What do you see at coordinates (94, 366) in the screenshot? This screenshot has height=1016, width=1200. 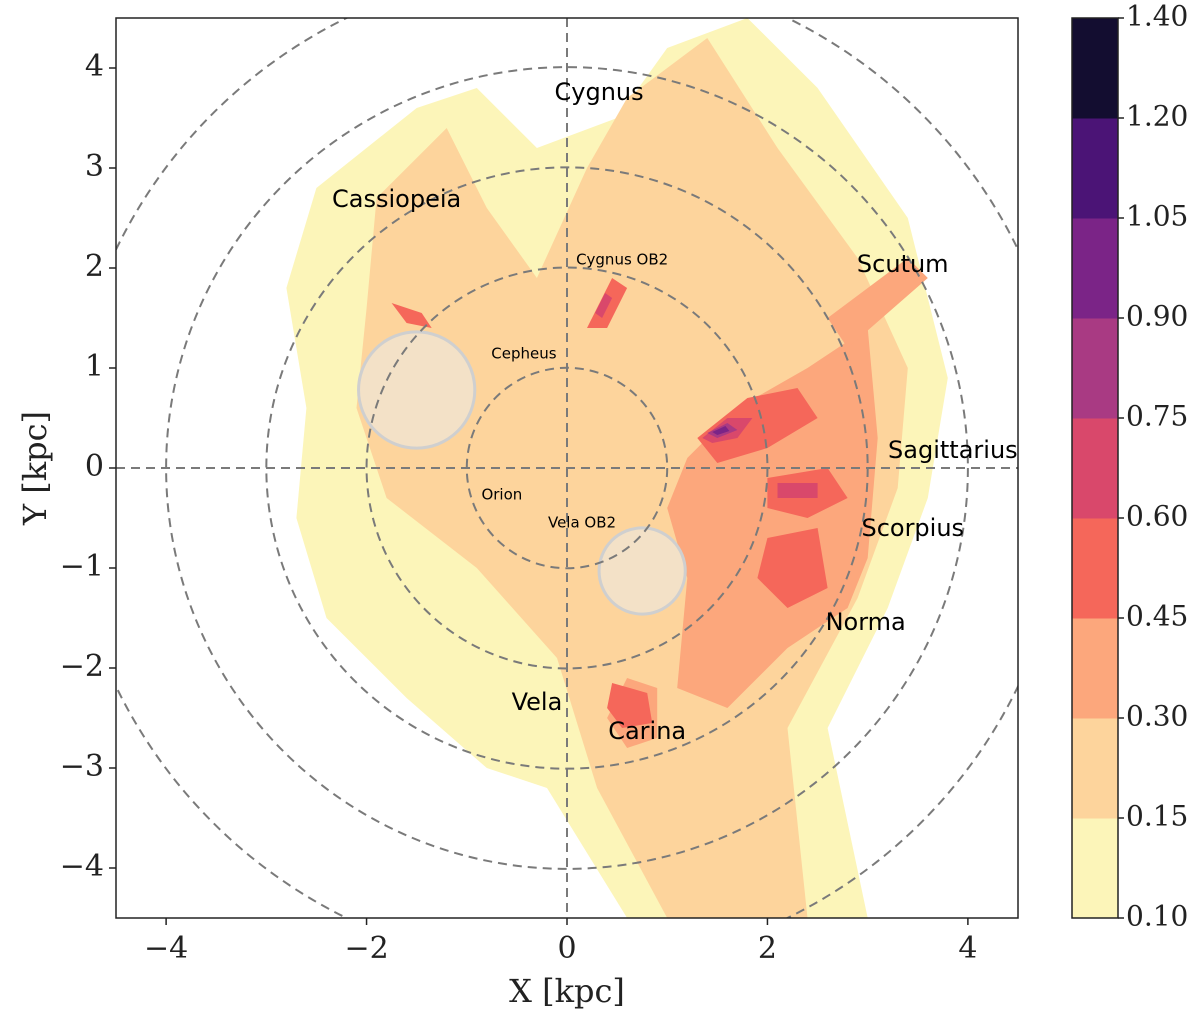 I see `y-tick-label: 1` at bounding box center [94, 366].